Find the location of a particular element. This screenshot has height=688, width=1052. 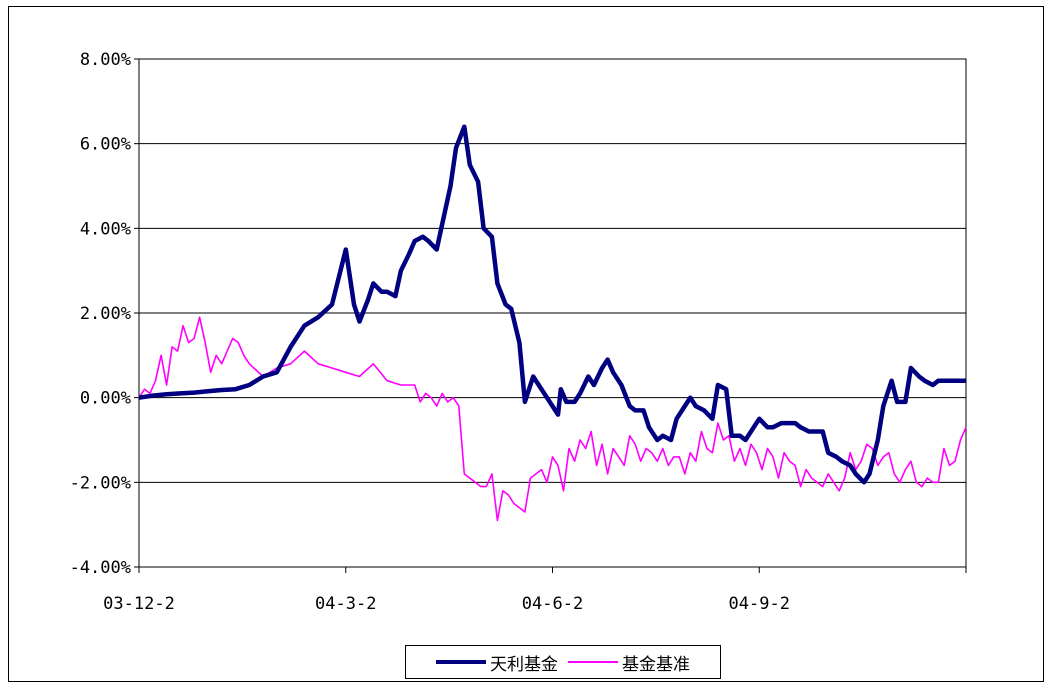

y-tick-label: 6.00% is located at coordinates (105, 145).